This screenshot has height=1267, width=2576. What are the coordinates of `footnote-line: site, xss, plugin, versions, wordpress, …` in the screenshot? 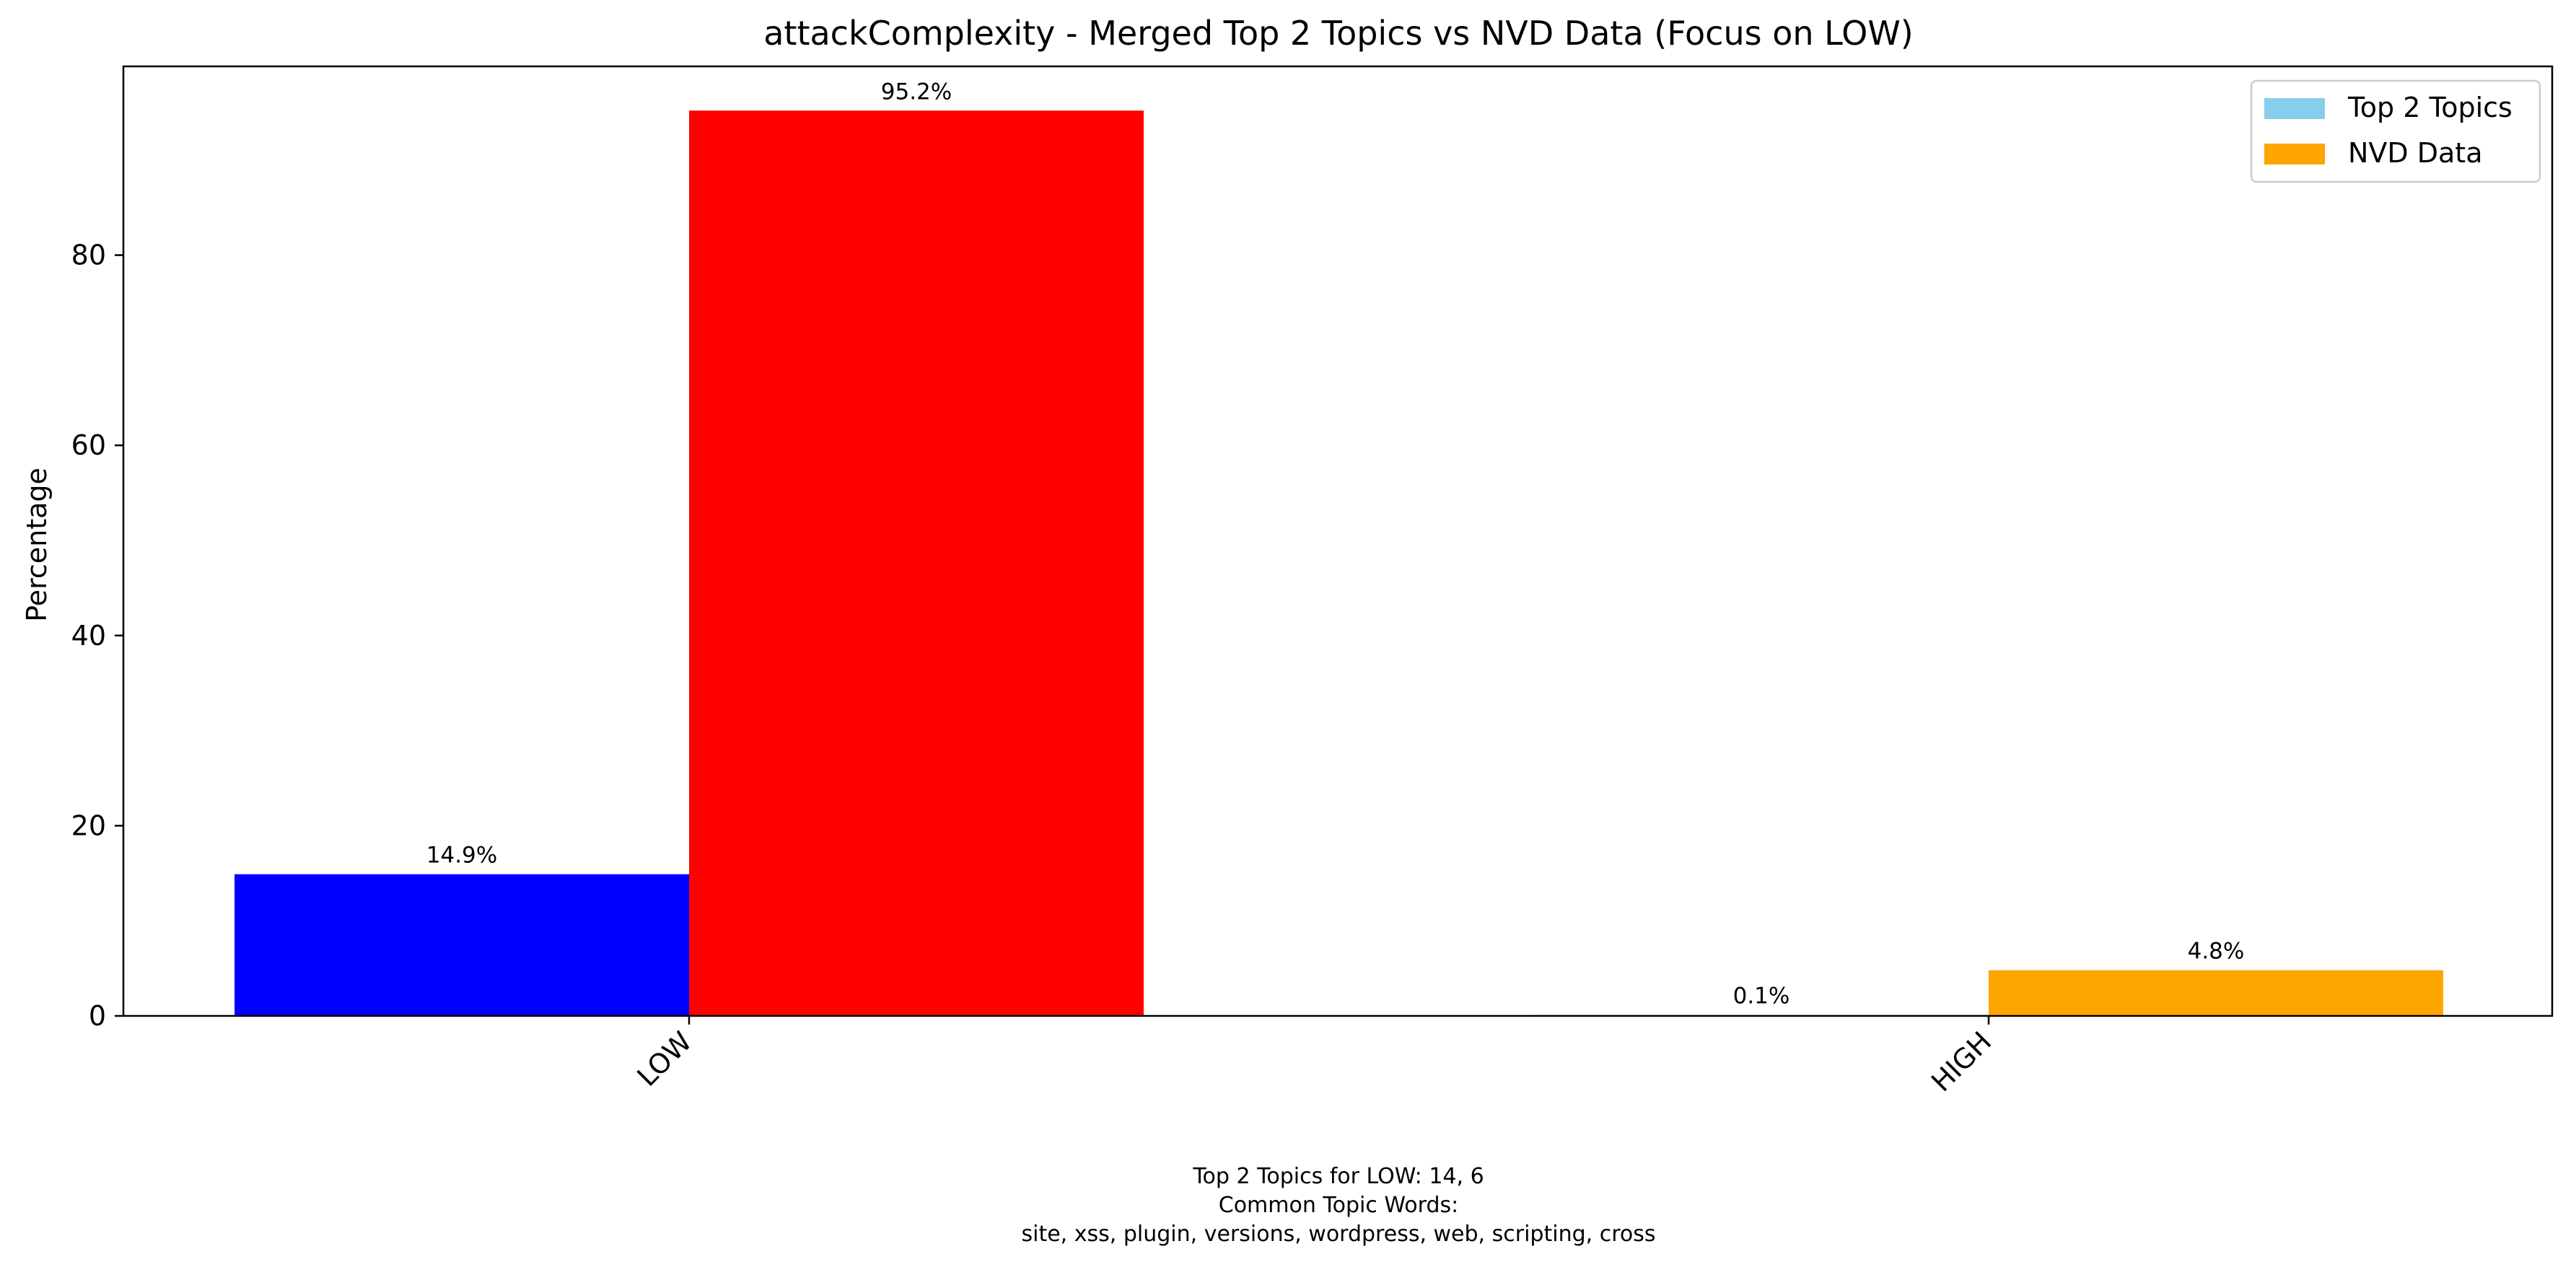 It's located at (1339, 1234).